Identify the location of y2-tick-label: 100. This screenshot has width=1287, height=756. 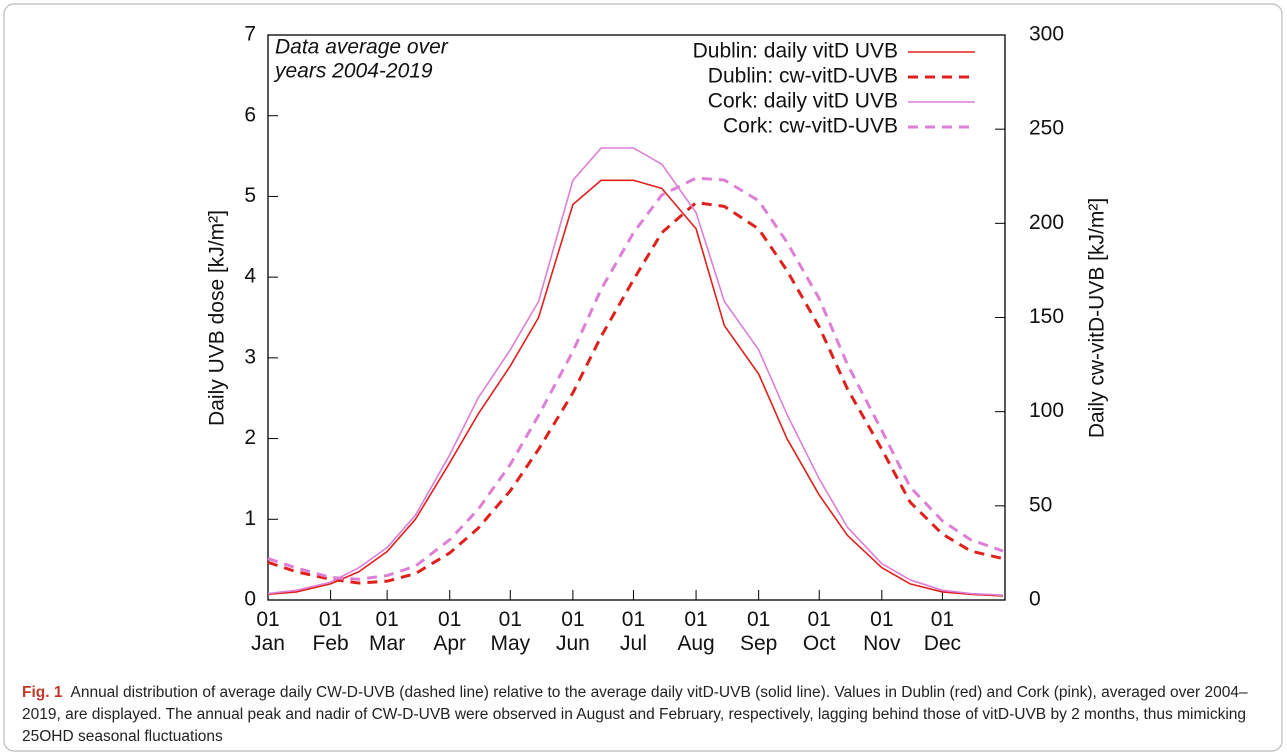
(1046, 410).